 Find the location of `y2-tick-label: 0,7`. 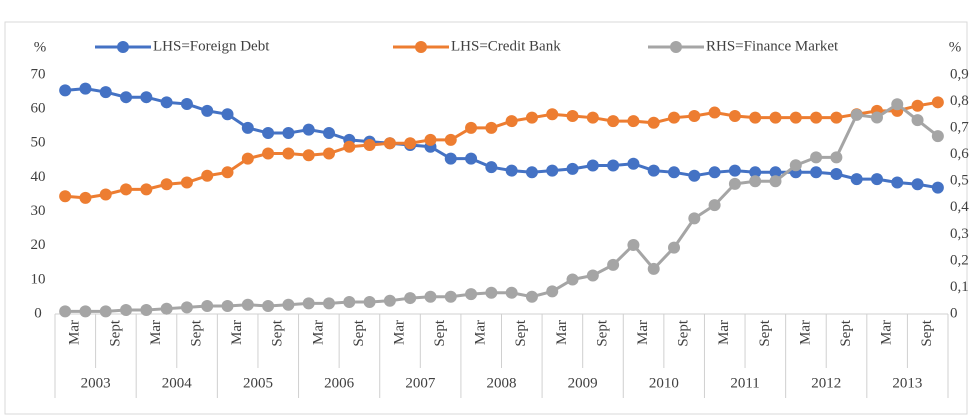

y2-tick-label: 0,7 is located at coordinates (959, 128).